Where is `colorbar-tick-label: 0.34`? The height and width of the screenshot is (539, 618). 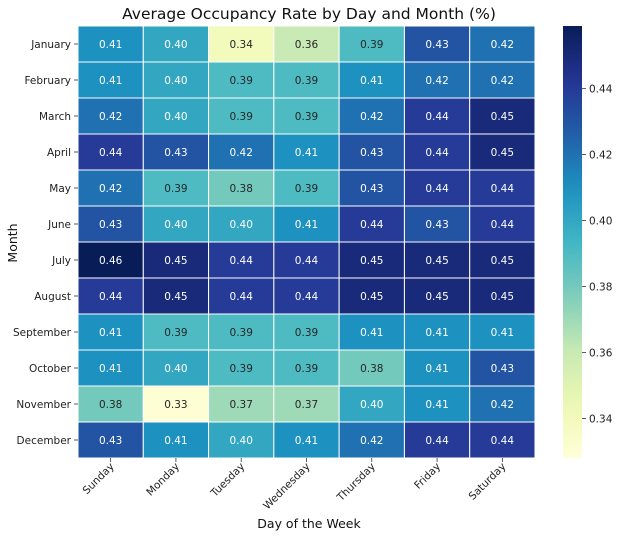 colorbar-tick-label: 0.34 is located at coordinates (601, 419).